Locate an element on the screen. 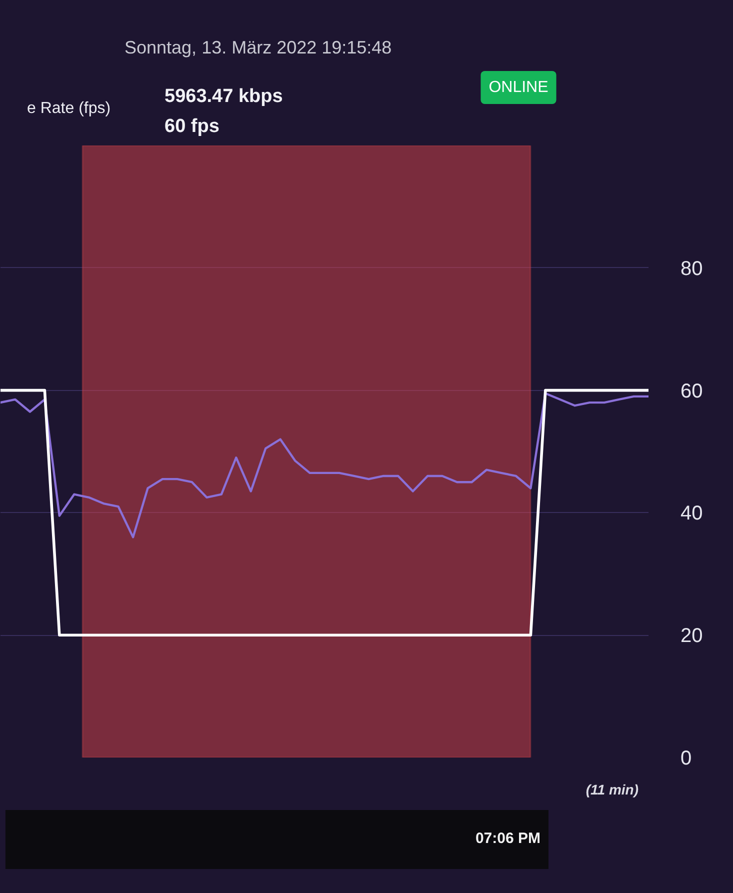 The width and height of the screenshot is (733, 893). y-tick-label: 20 is located at coordinates (691, 636).